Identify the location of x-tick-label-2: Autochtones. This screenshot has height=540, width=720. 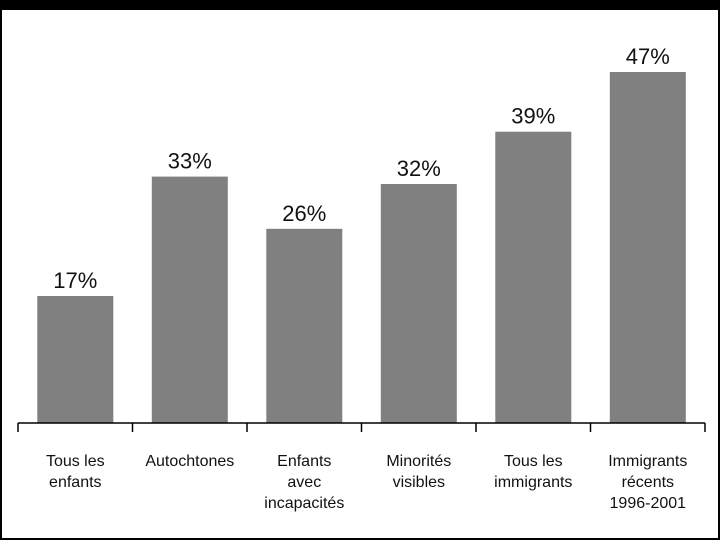
(189, 461).